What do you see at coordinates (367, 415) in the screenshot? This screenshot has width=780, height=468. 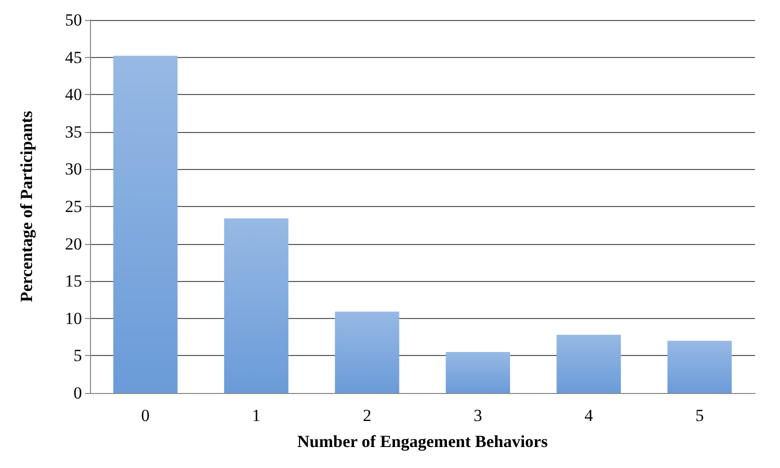 I see `x-tick-label: 2` at bounding box center [367, 415].